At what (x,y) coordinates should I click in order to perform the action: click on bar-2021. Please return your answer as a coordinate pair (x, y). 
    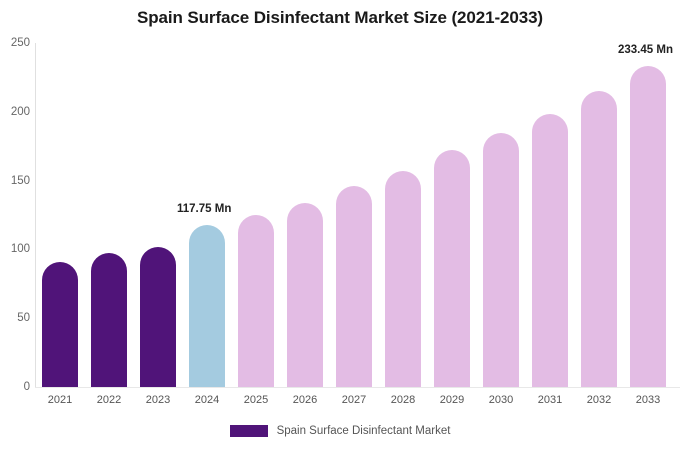
    Looking at the image, I should click on (60, 324).